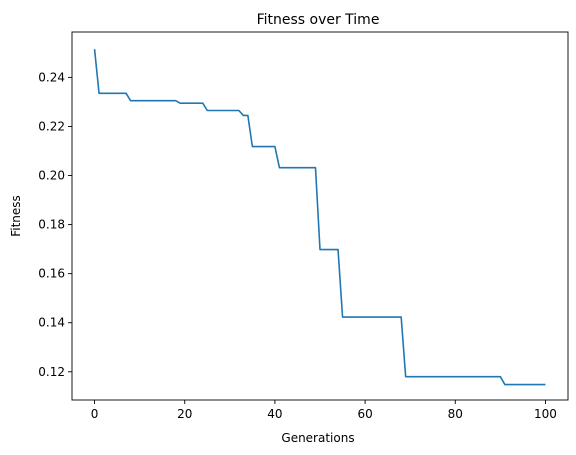 This screenshot has height=455, width=576. I want to click on y-axis-label: Fitness, so click(16, 216).